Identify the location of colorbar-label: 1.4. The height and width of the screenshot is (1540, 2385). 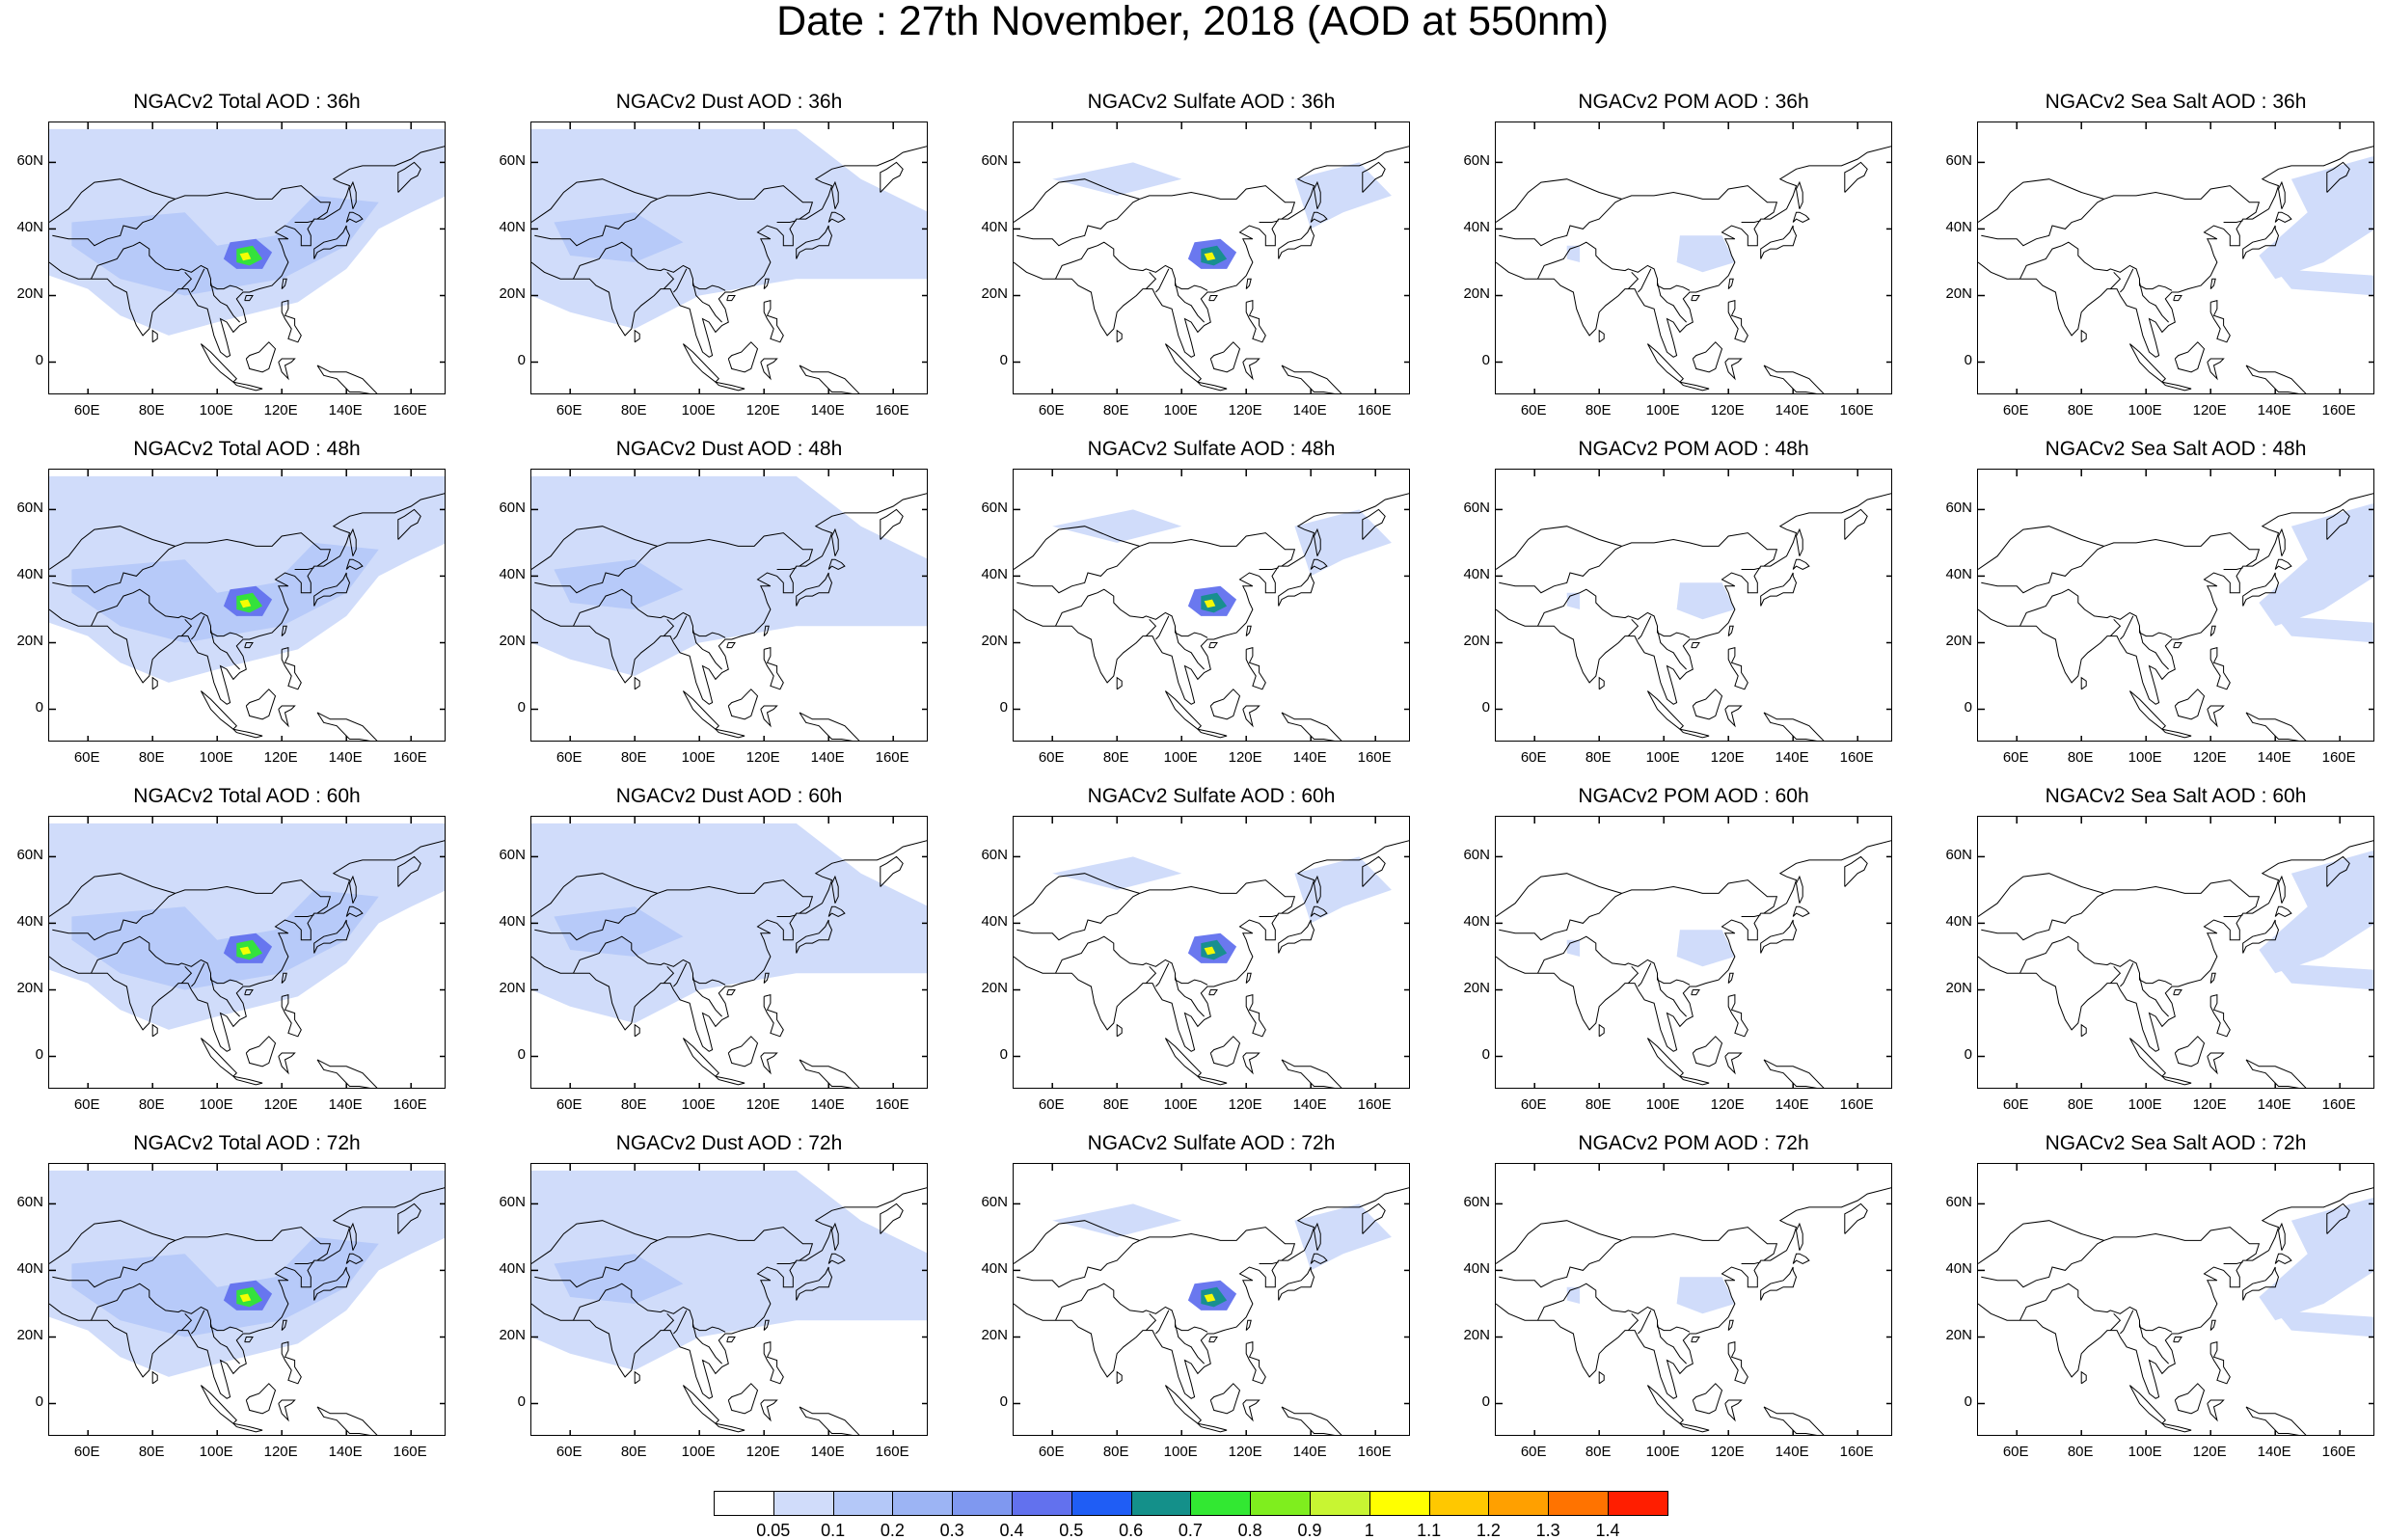
(1608, 1530).